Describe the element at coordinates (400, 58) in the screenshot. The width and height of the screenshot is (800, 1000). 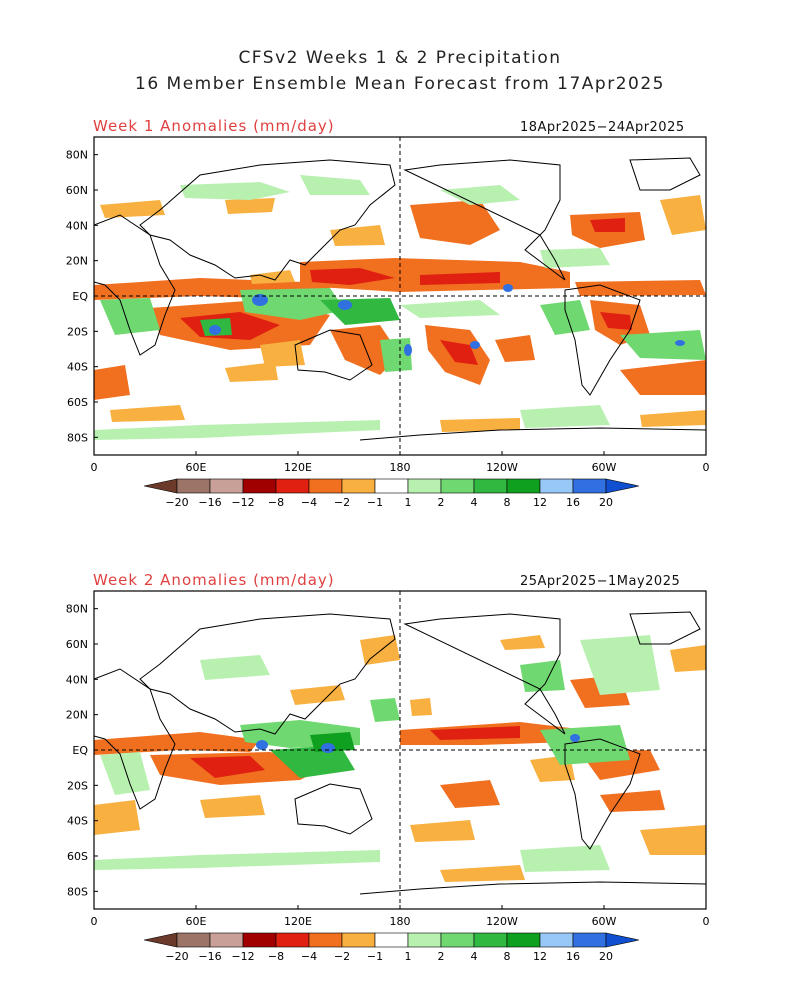
I see `title-line-1: CFSv2 Weeks 1 & 2 Precipitation` at that location.